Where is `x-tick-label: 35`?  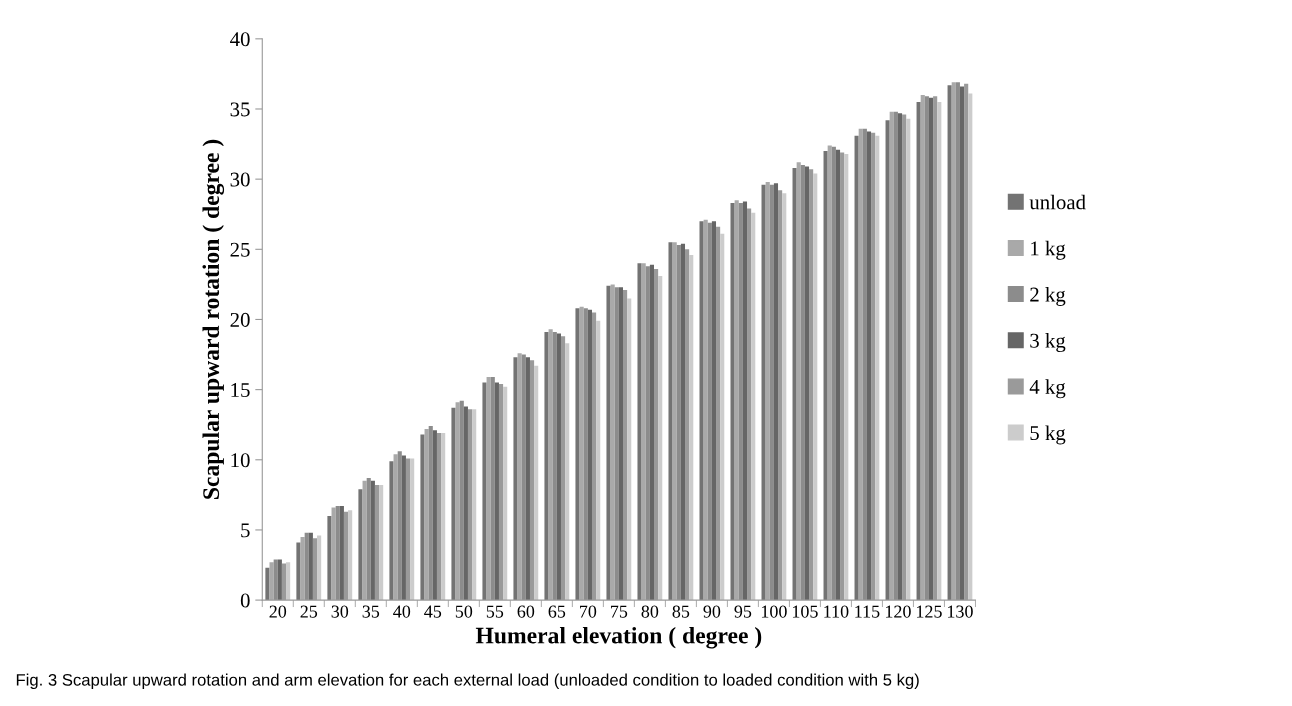 x-tick-label: 35 is located at coordinates (371, 611).